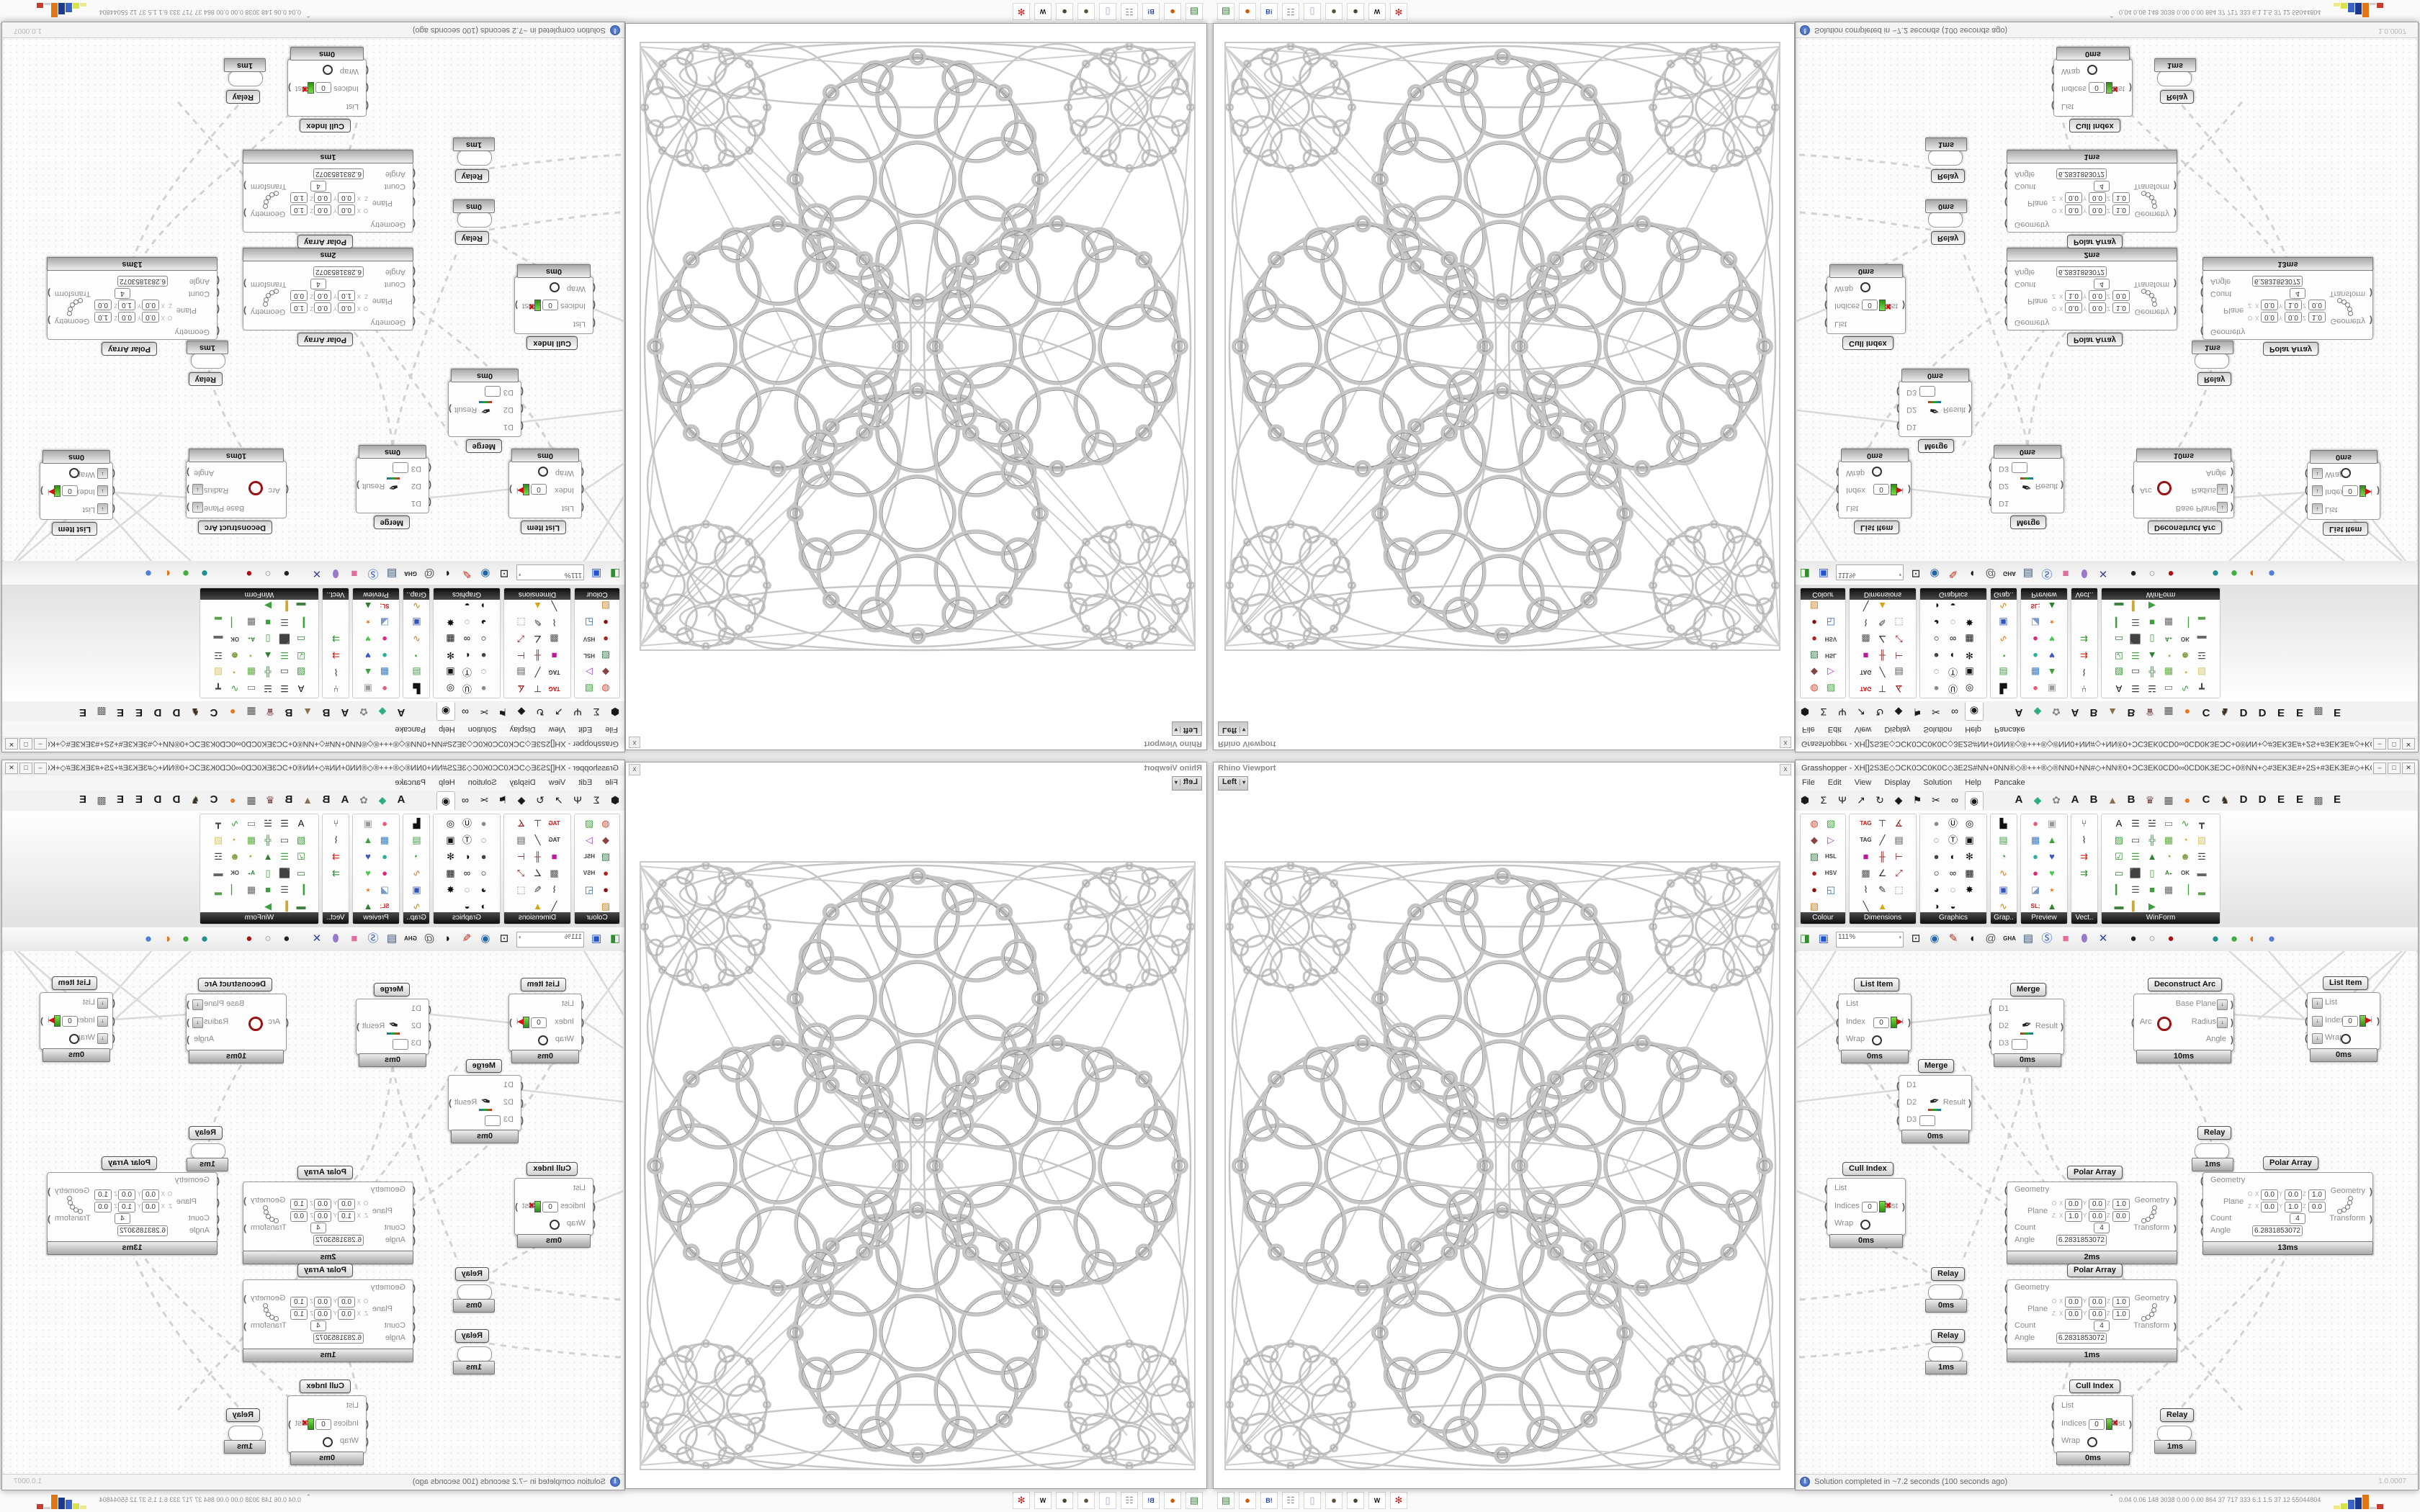 The image size is (2420, 1512). Describe the element at coordinates (1953, 672) in the screenshot. I see `ribbon-icon: Ⓣ` at that location.